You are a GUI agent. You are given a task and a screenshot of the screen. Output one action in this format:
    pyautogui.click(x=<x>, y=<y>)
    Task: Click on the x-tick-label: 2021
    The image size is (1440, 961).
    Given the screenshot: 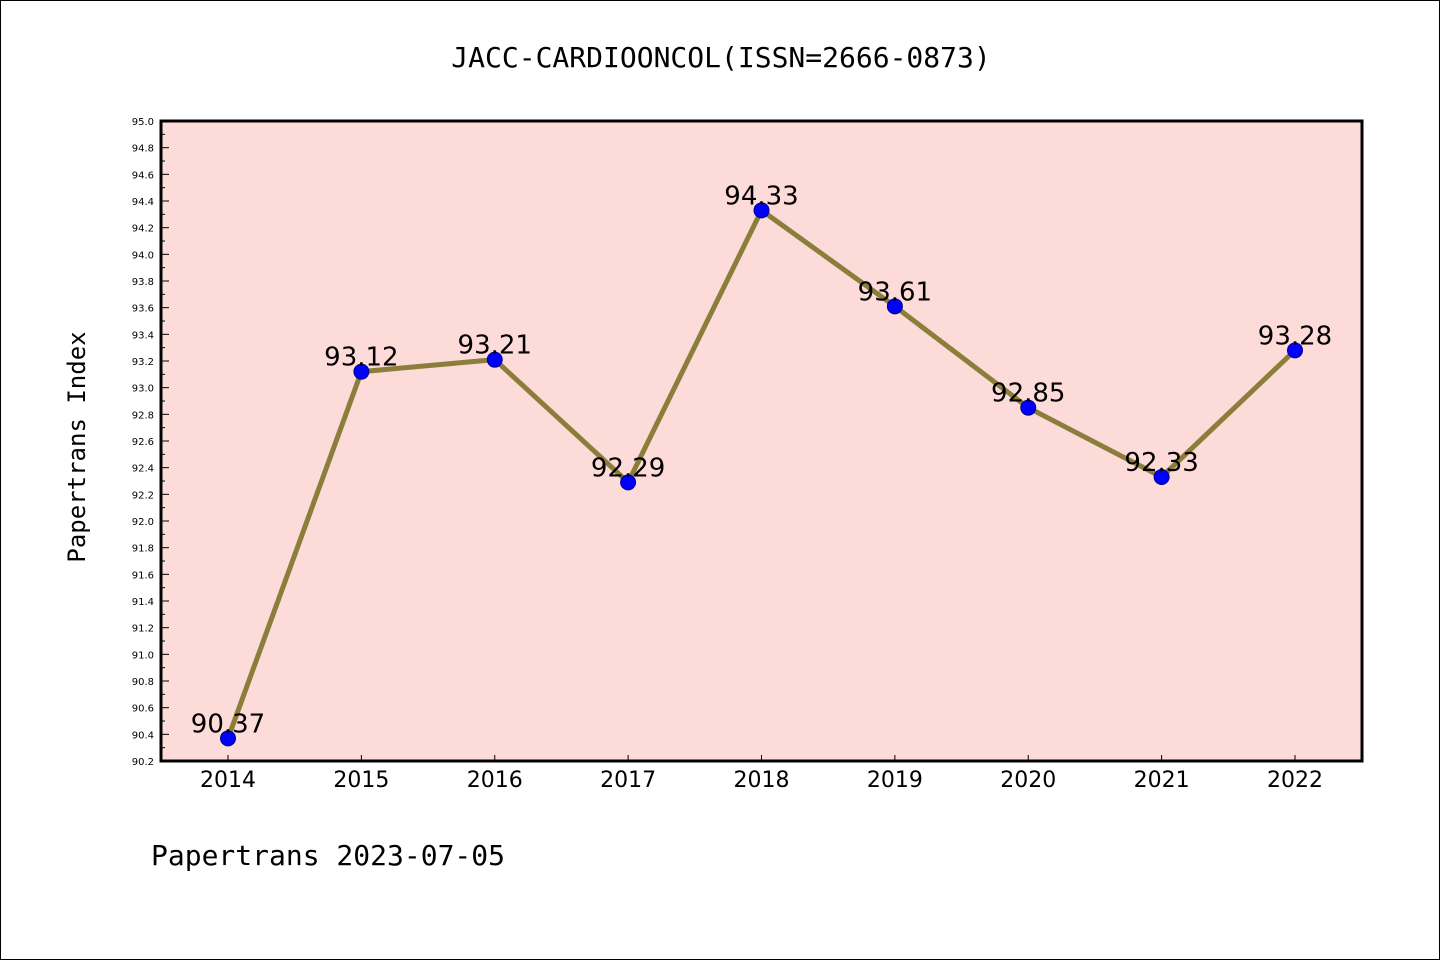 What is the action you would take?
    pyautogui.click(x=1162, y=780)
    